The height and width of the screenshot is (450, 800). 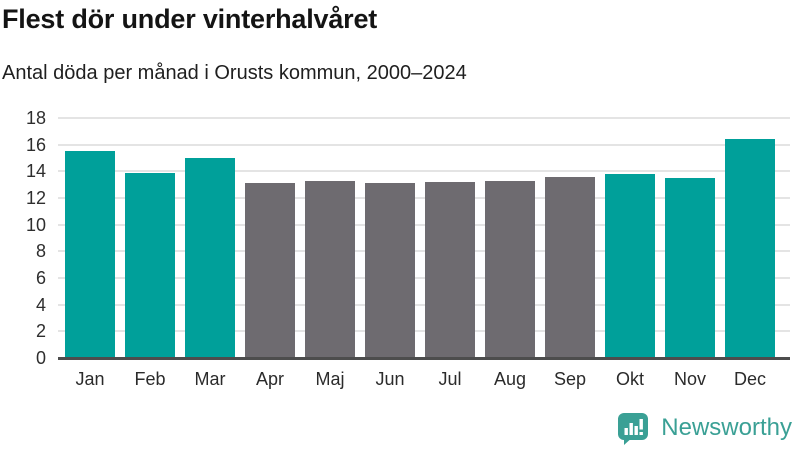 What do you see at coordinates (35, 144) in the screenshot?
I see `y-tick-label-16: 16` at bounding box center [35, 144].